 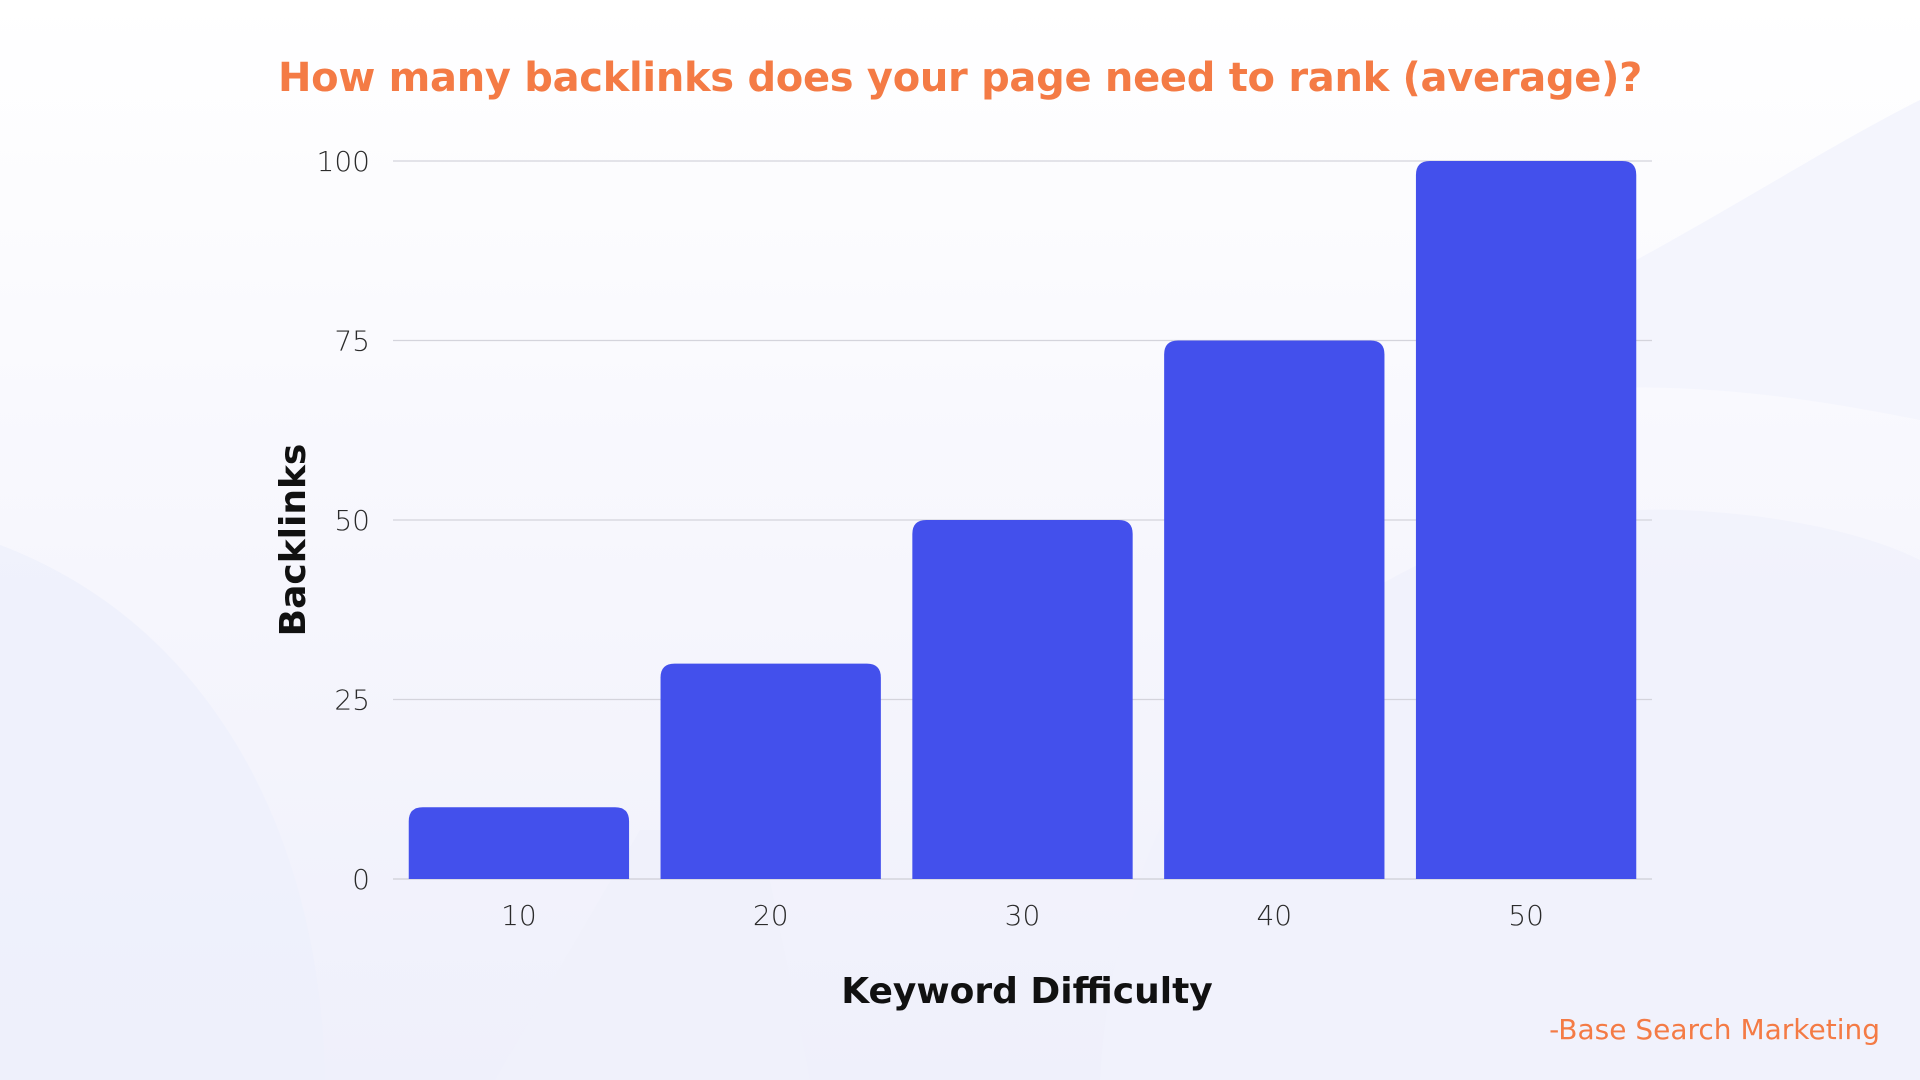 I want to click on x-tick-label: 40, so click(x=1274, y=915).